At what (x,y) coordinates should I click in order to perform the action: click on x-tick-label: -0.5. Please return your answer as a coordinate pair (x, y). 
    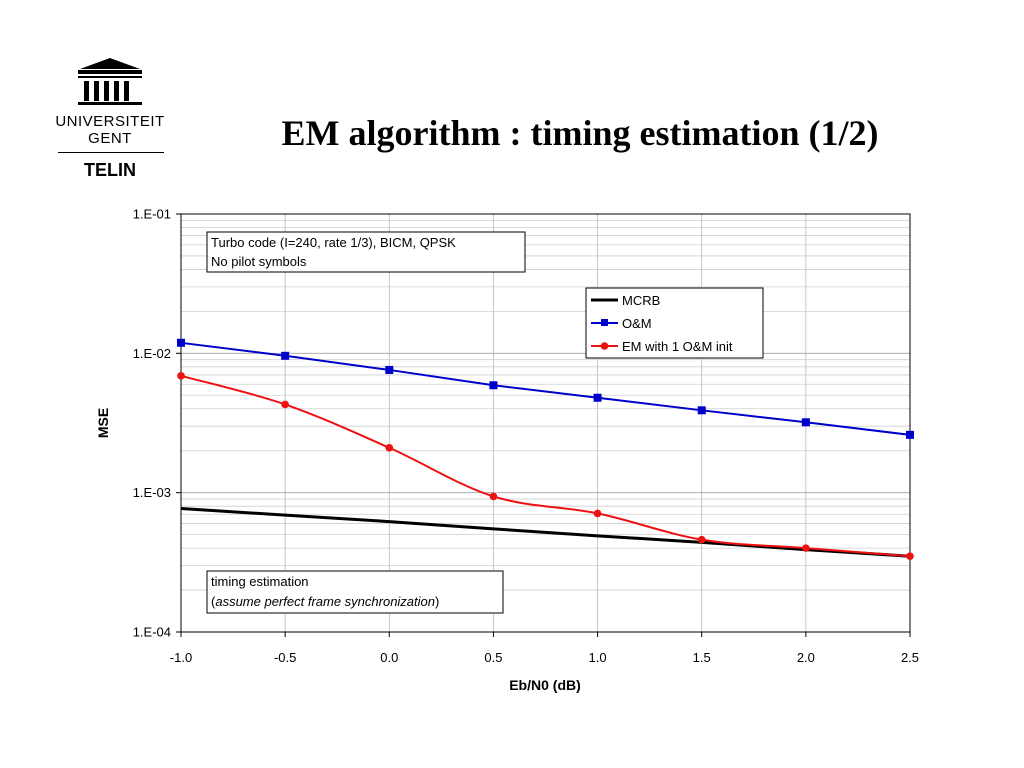
    Looking at the image, I should click on (285, 657).